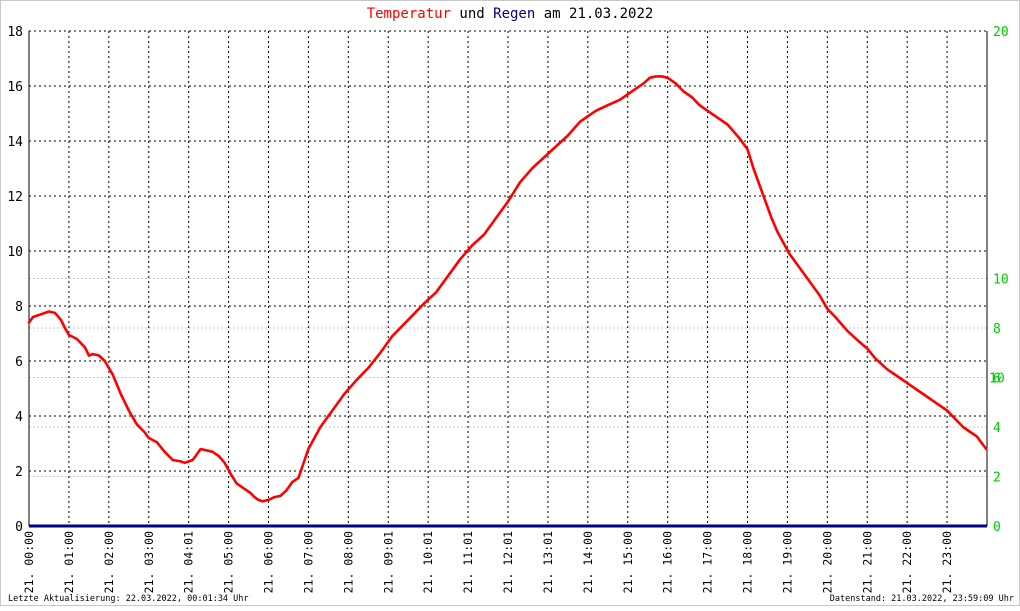 This screenshot has height=611, width=1020. What do you see at coordinates (997, 329) in the screenshot?
I see `y-right-tick-label: 8` at bounding box center [997, 329].